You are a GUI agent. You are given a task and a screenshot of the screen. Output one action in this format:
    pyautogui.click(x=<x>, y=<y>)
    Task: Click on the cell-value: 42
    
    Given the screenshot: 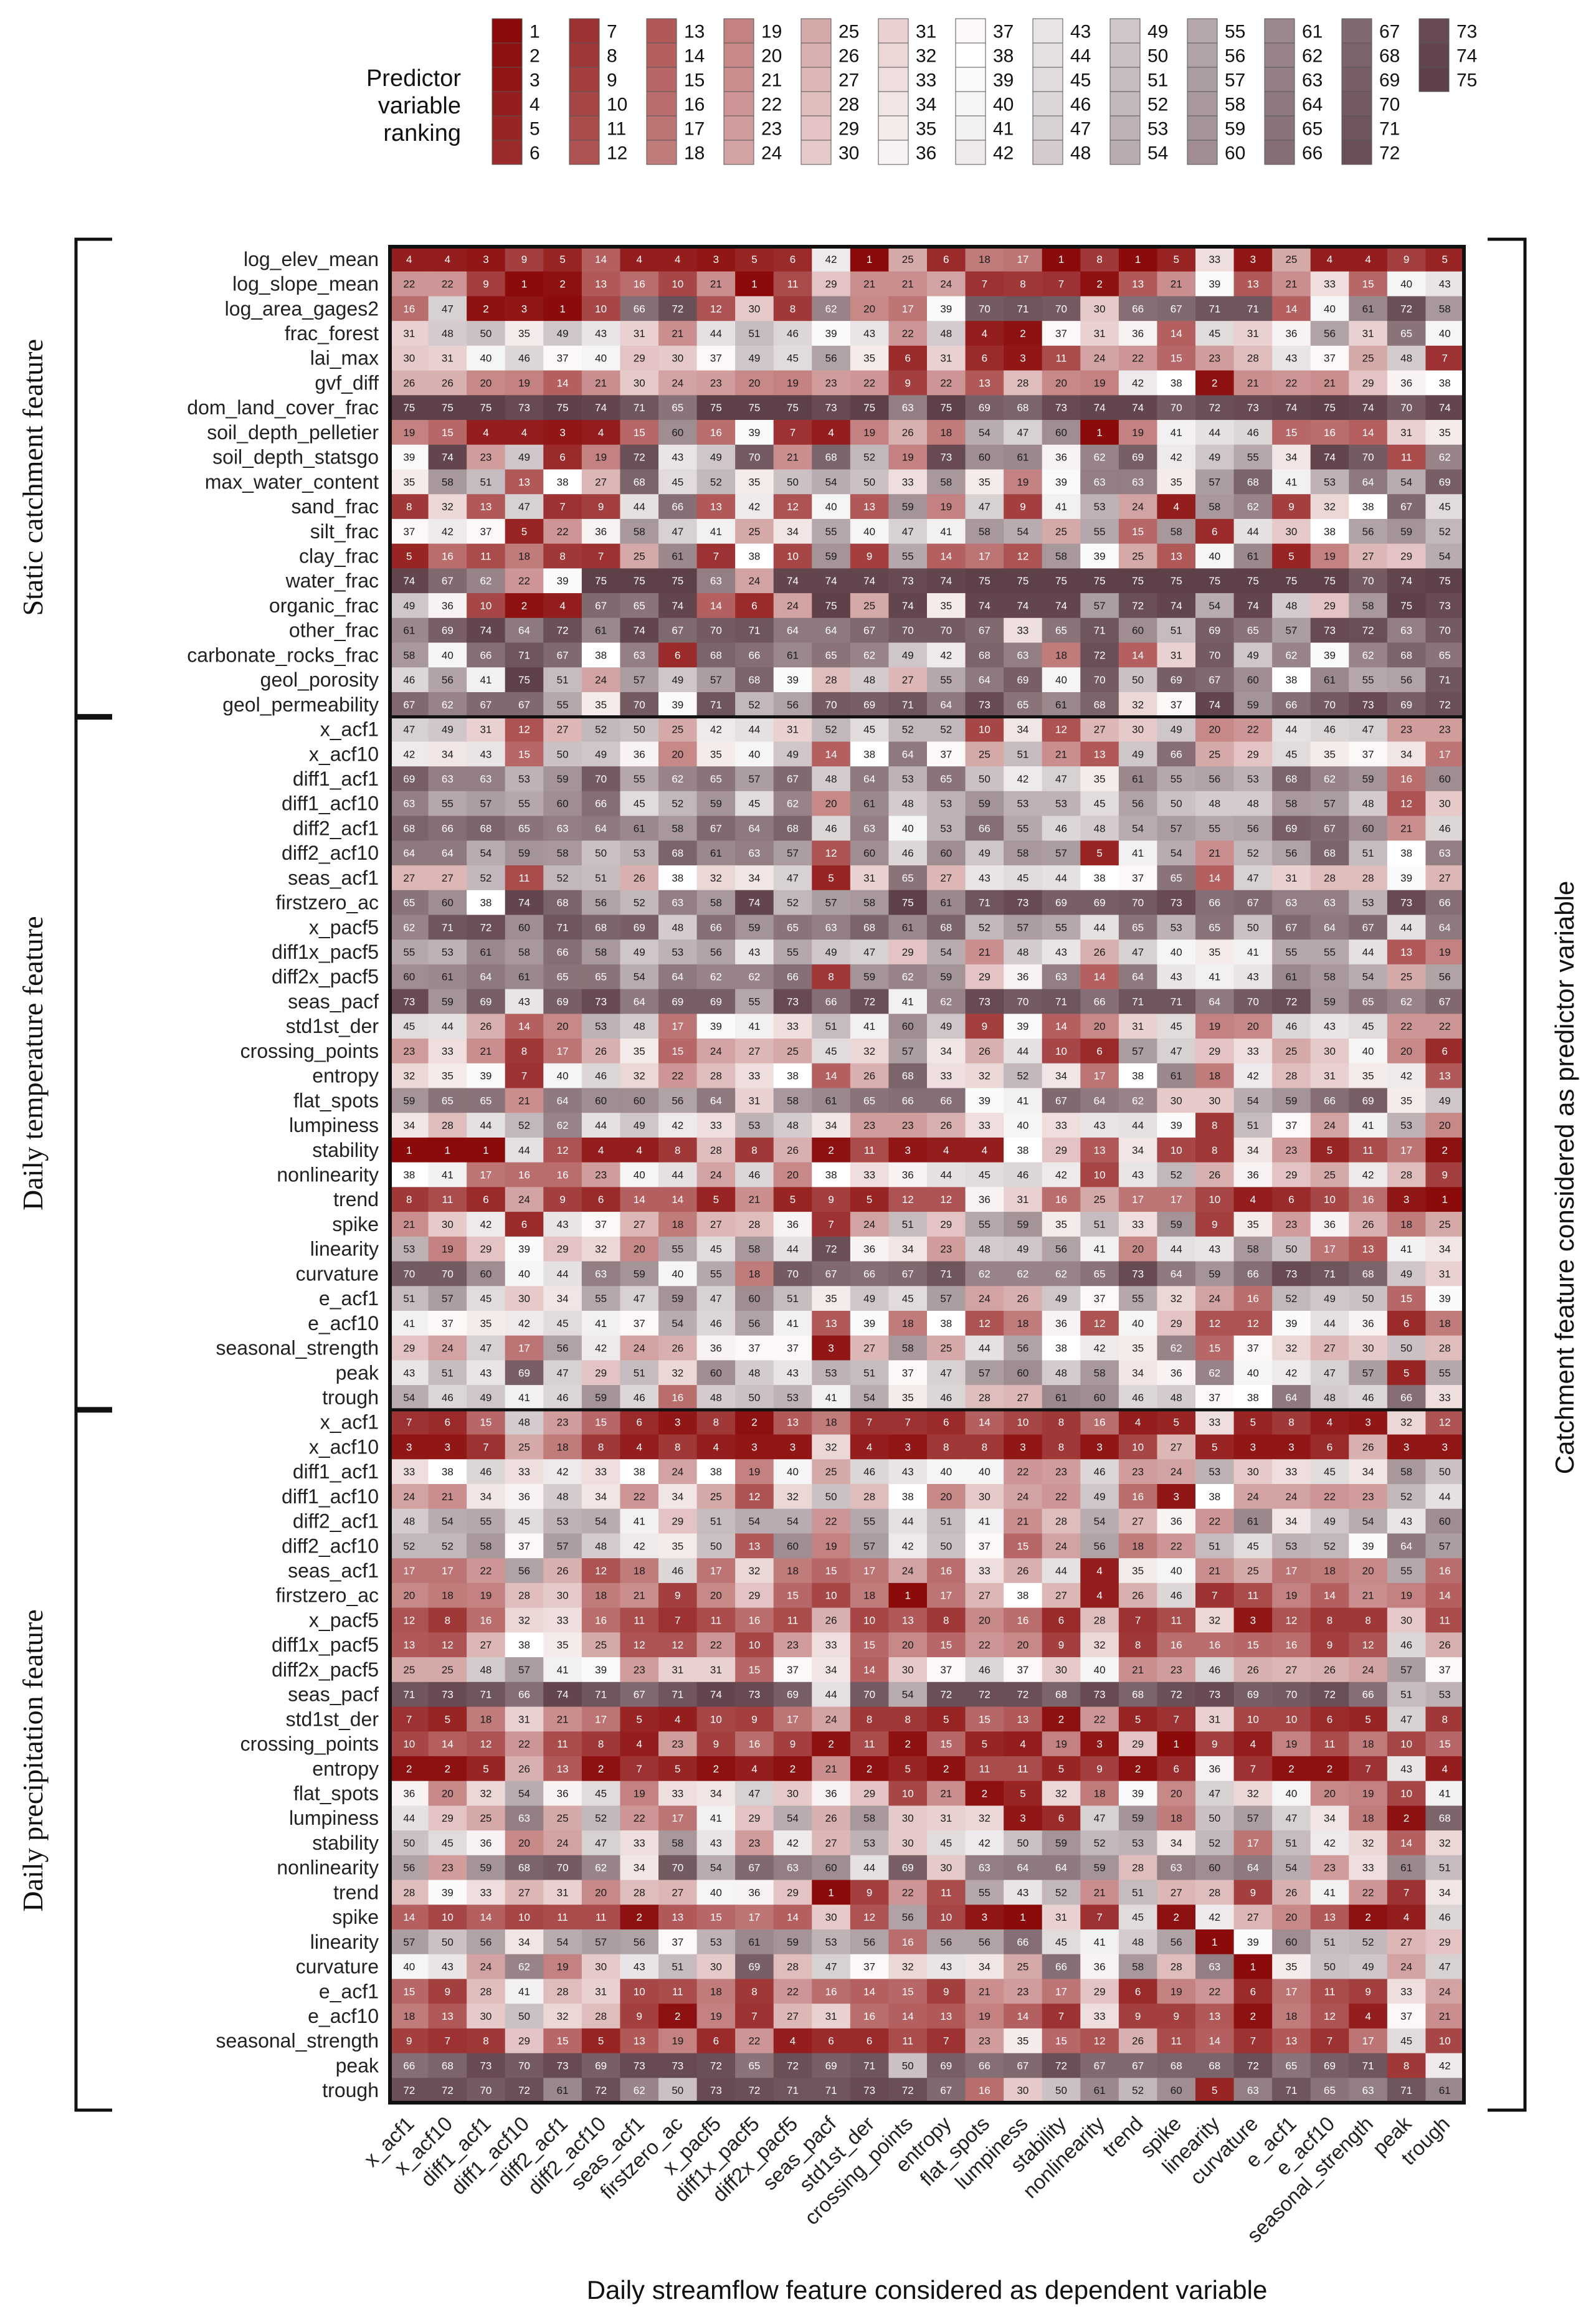 What is the action you would take?
    pyautogui.click(x=1023, y=779)
    